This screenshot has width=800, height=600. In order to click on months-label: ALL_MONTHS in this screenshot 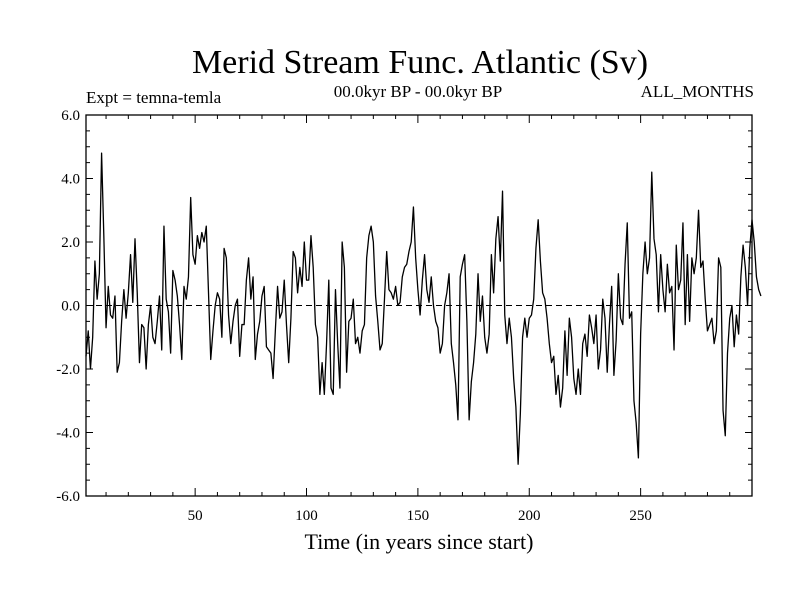, I will do `click(697, 91)`.